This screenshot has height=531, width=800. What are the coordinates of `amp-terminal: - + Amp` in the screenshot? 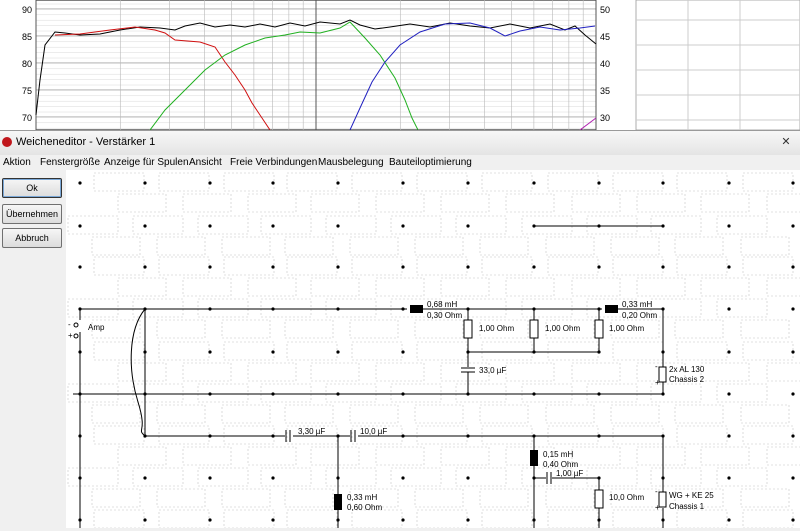 It's located at (86, 330).